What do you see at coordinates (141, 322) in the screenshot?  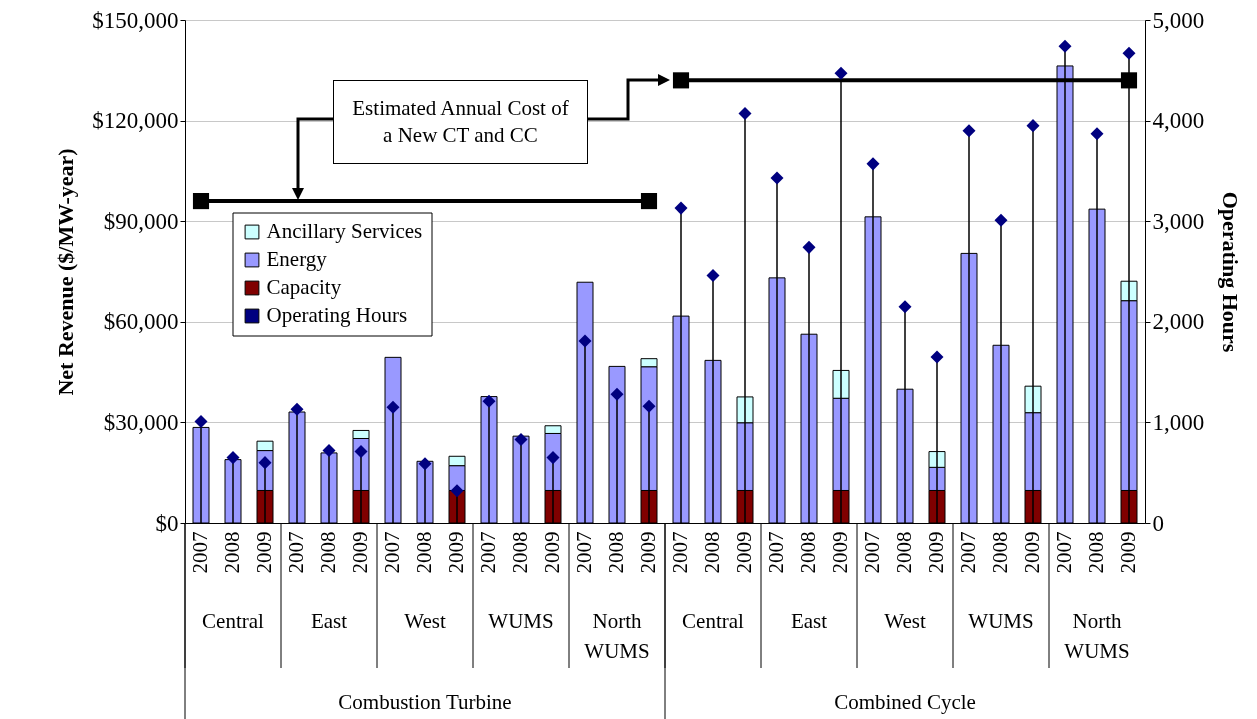 I see `y-tick-label: $60,000` at bounding box center [141, 322].